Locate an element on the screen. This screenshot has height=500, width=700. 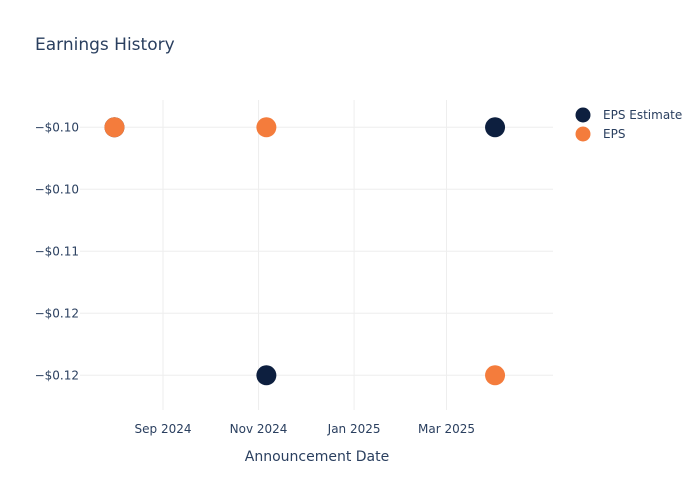
legend: EPS Estimate EPS is located at coordinates (629, 124).